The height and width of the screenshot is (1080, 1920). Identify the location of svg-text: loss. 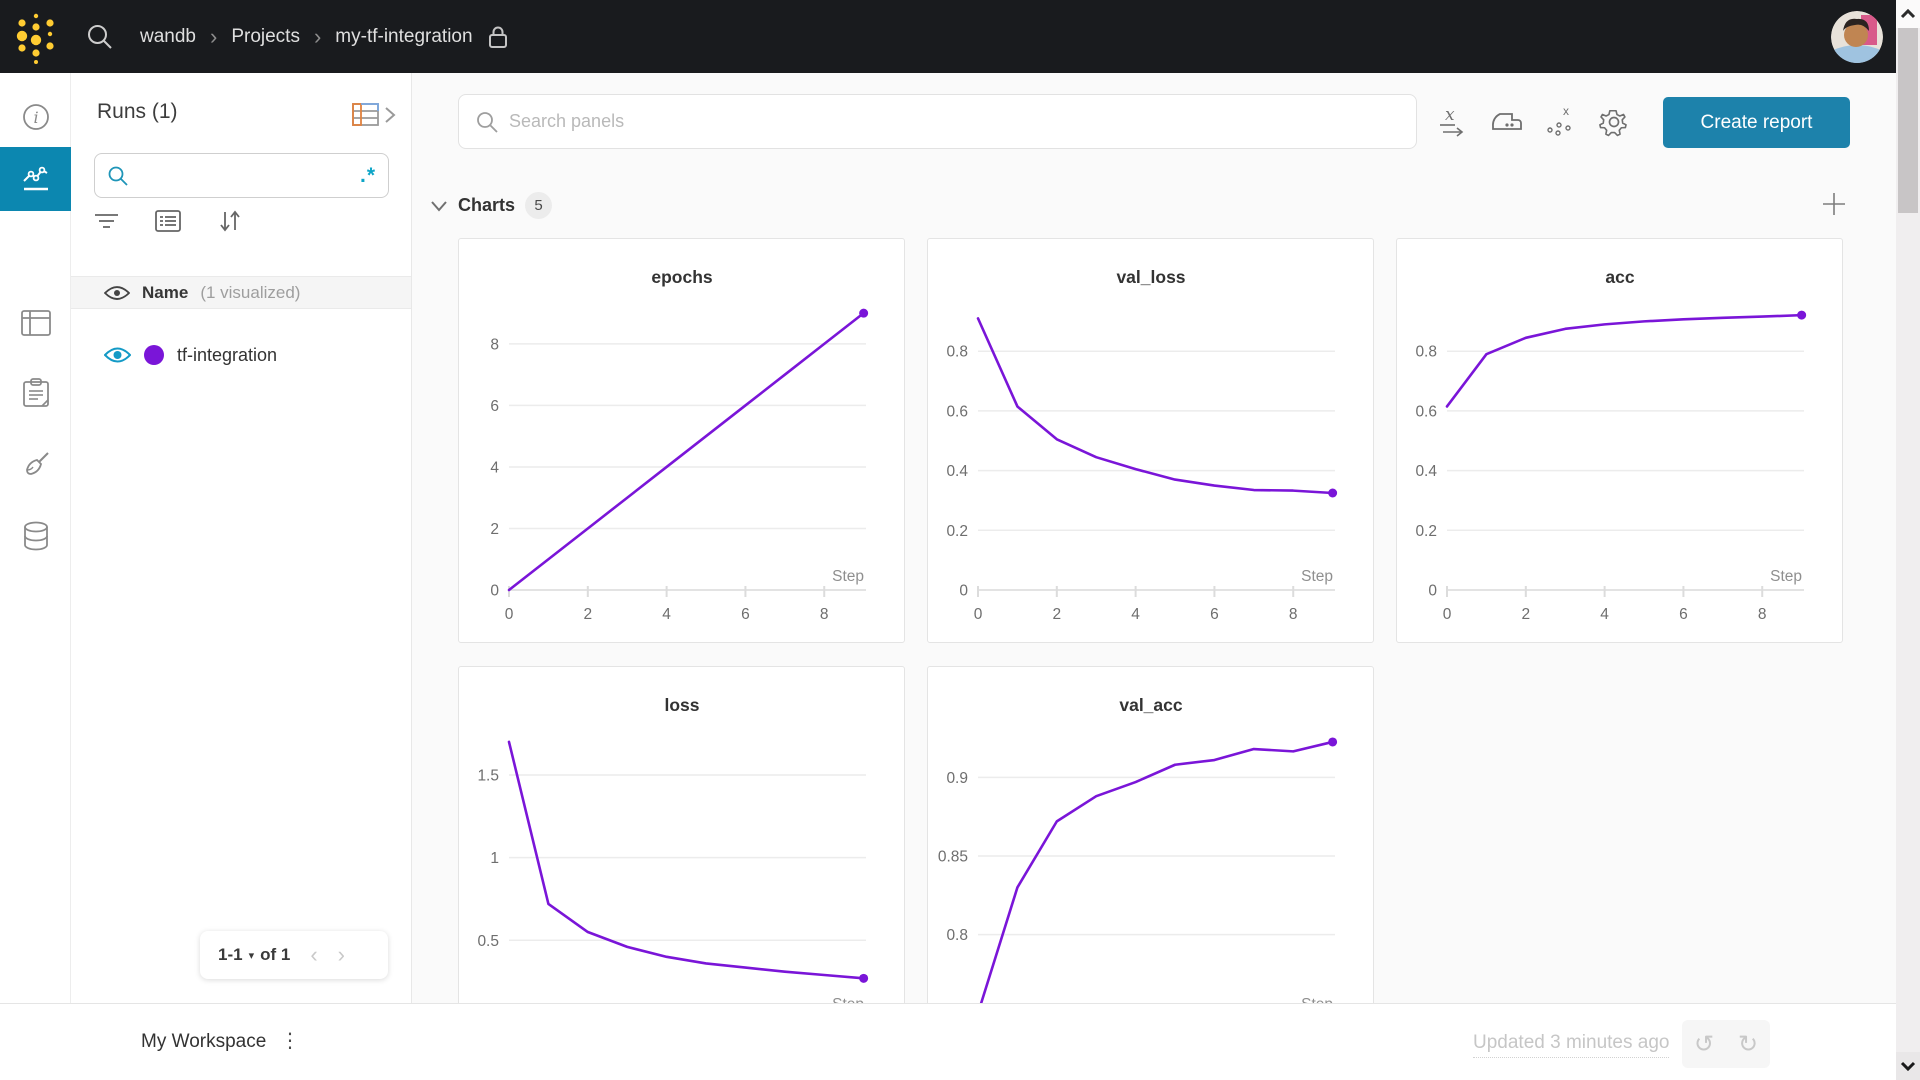
(681, 705).